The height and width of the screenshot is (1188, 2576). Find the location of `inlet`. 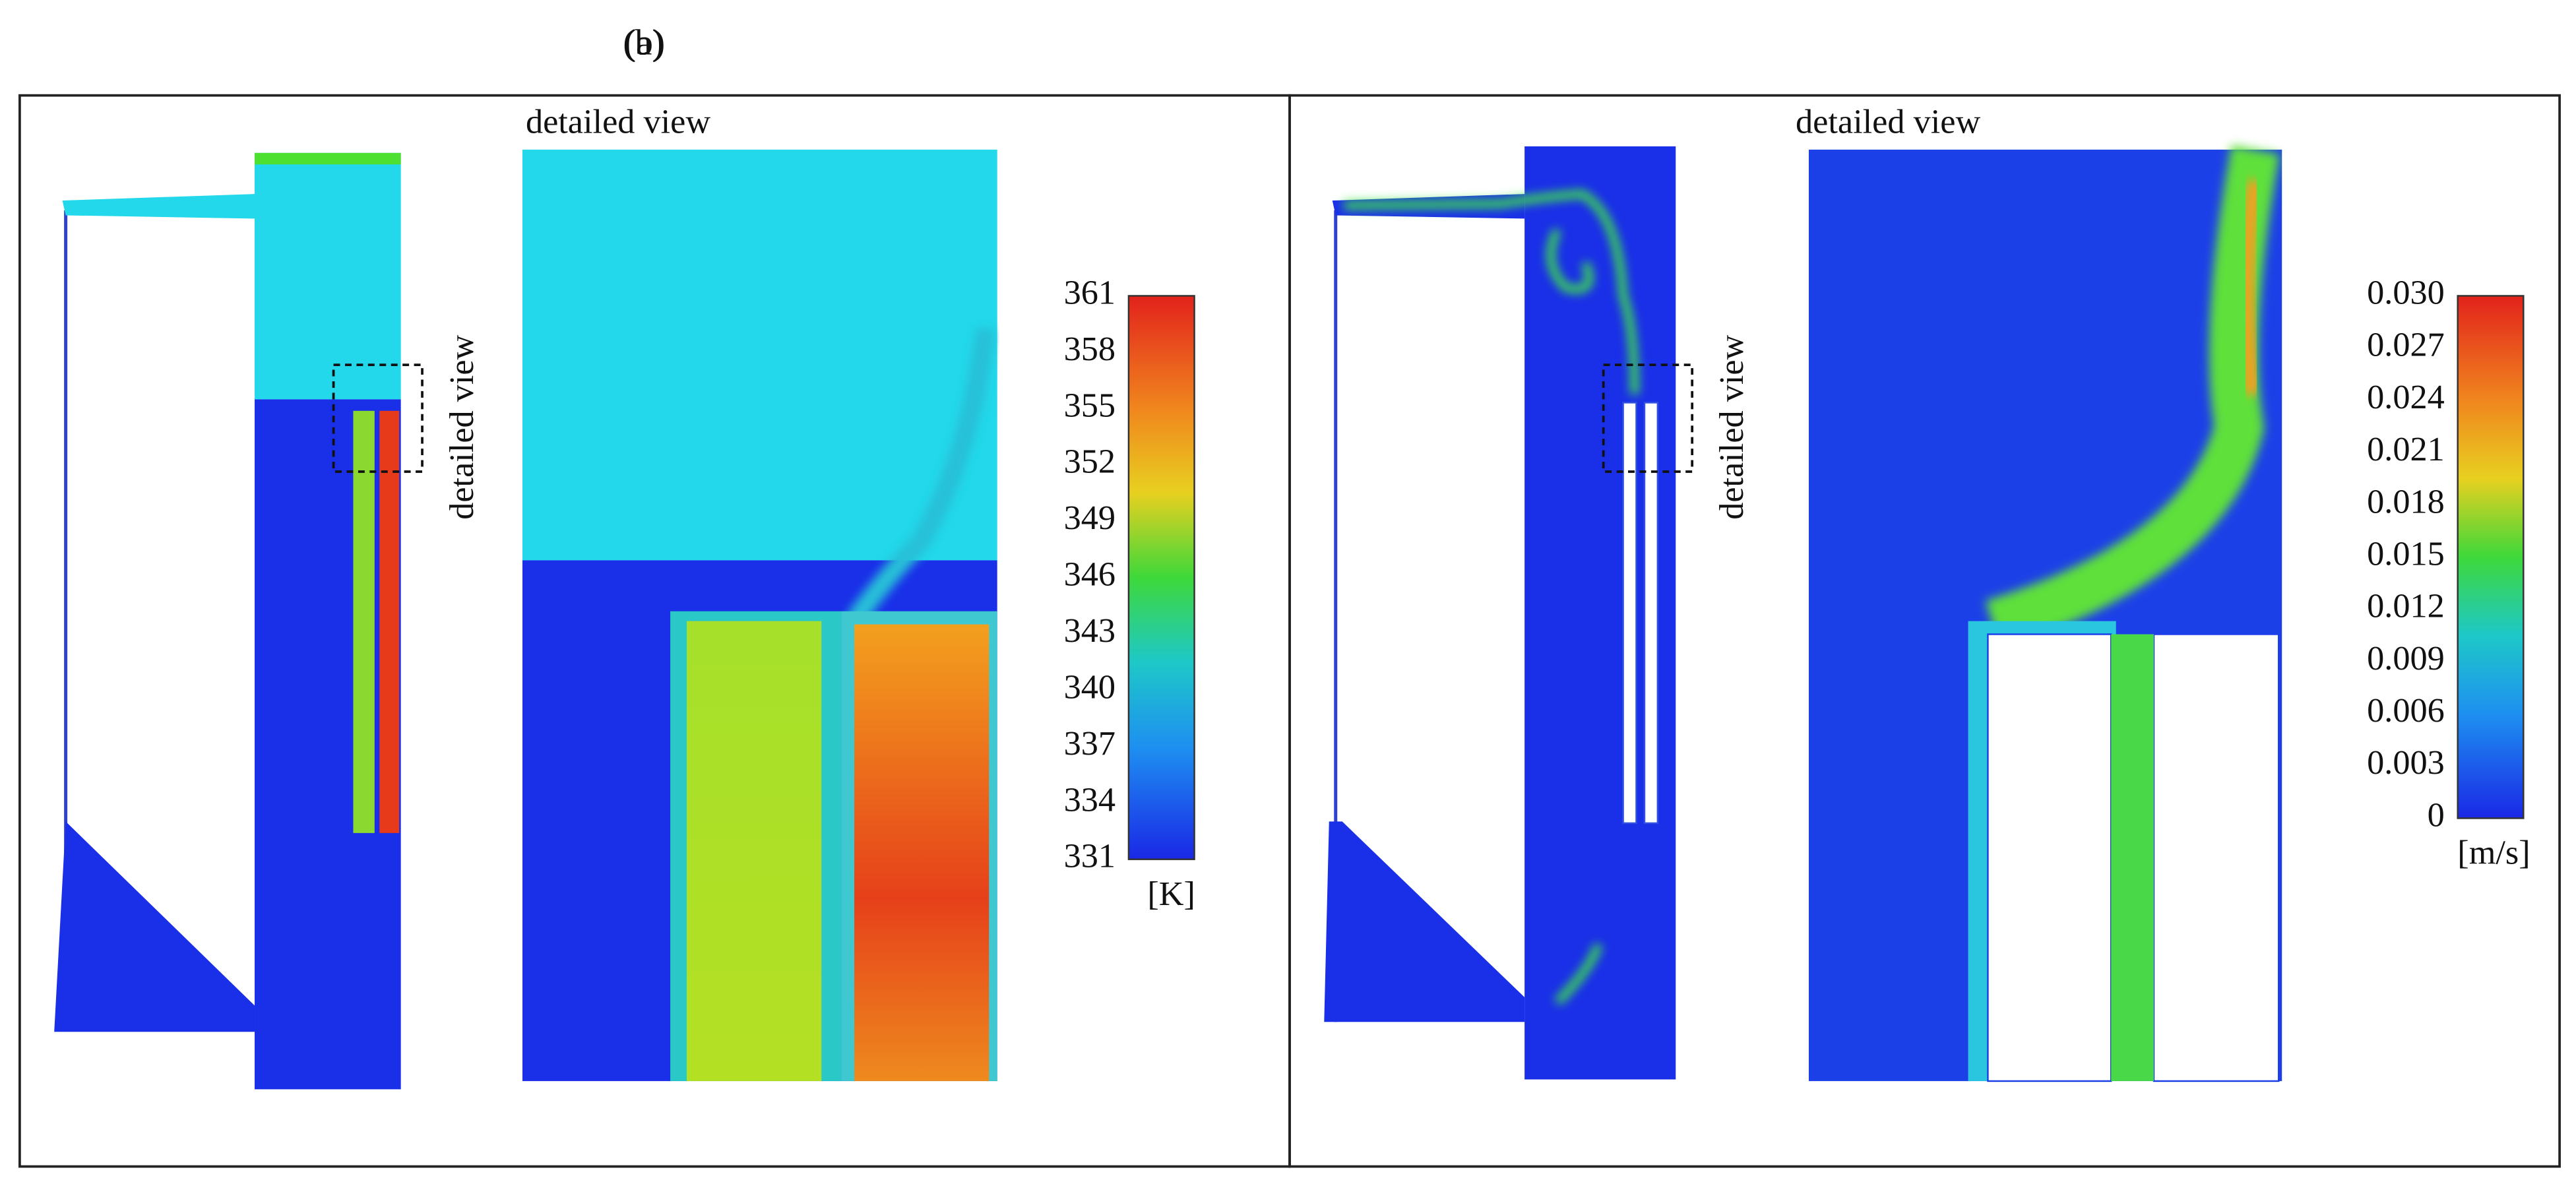

inlet is located at coordinates (158, 206).